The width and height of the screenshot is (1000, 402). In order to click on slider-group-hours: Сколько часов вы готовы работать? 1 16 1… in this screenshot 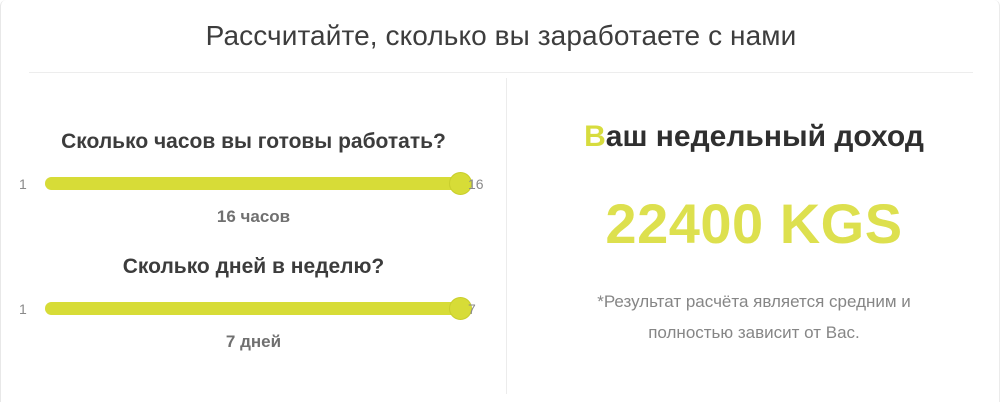, I will do `click(253, 178)`.